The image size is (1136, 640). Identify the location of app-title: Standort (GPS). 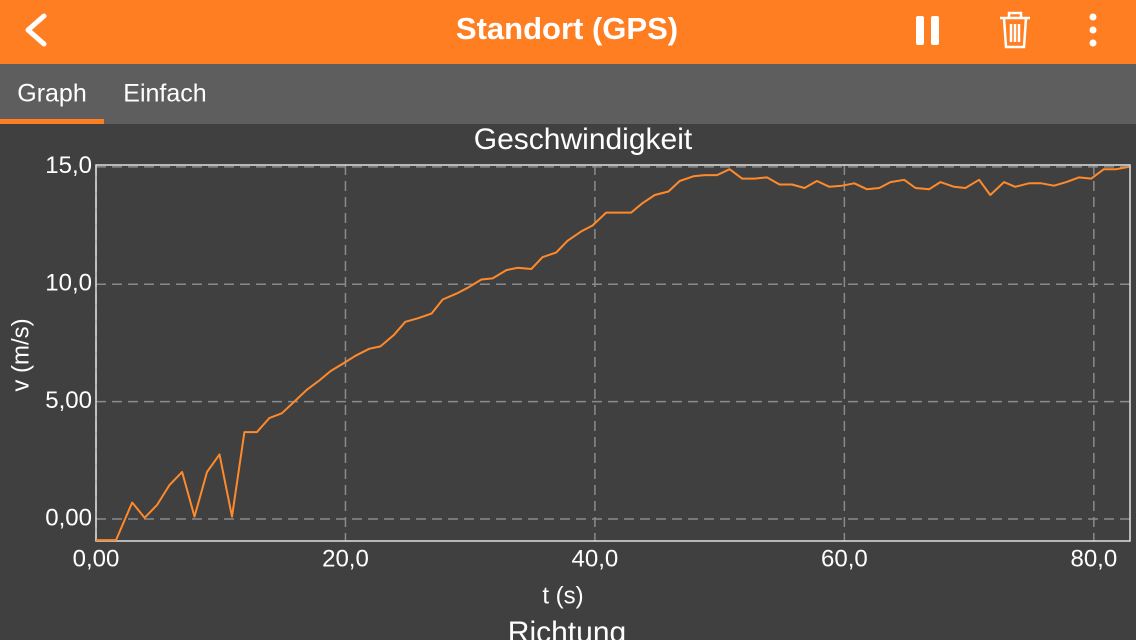
(567, 28).